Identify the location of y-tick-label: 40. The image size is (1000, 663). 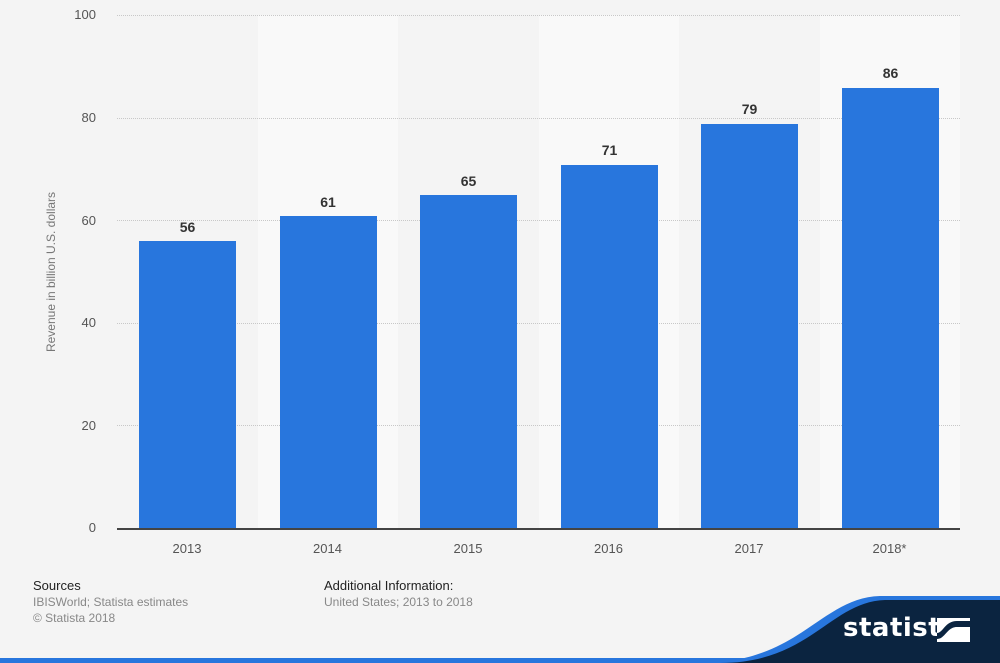
(88, 322).